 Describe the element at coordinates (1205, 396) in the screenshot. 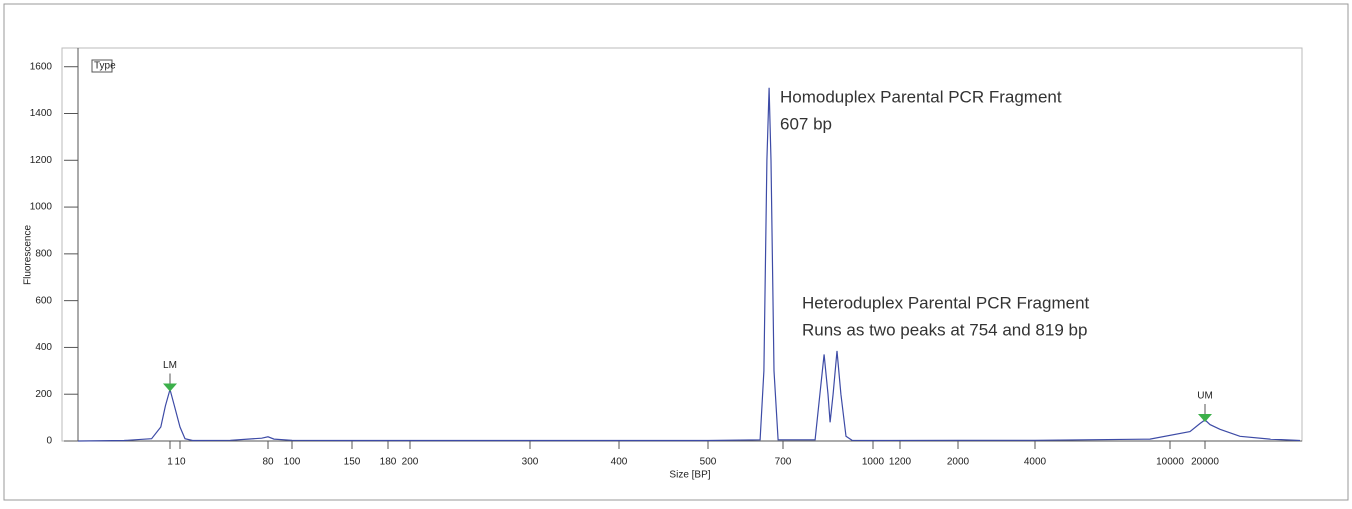

I see `marker-label: UM` at that location.